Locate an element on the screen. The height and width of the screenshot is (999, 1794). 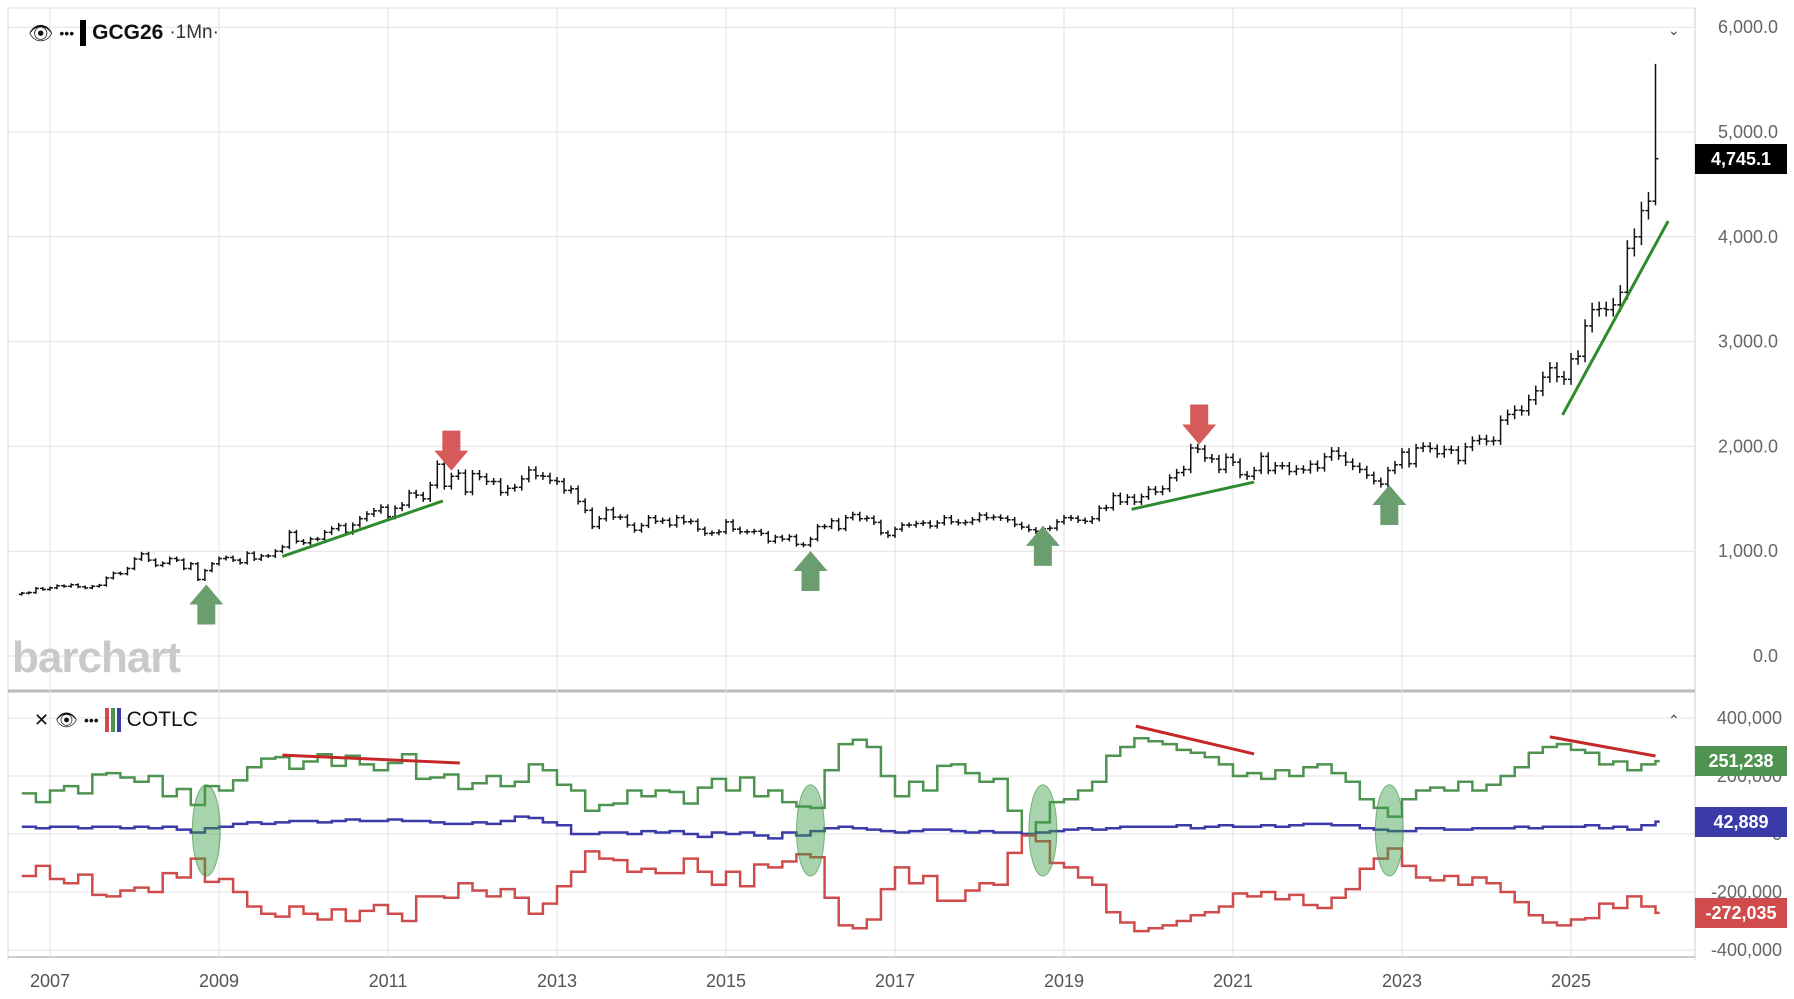
x-tick-label: 2019 is located at coordinates (1064, 981).